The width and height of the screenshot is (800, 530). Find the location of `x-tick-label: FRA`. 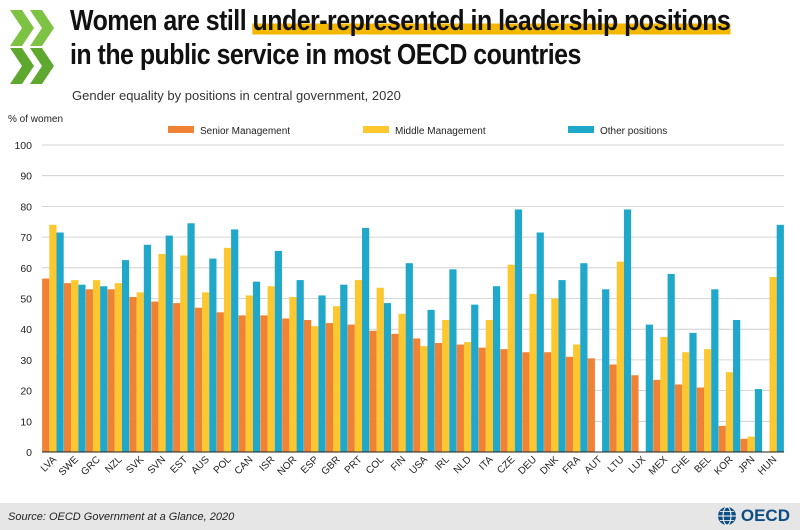

x-tick-label: FRA is located at coordinates (572, 465).